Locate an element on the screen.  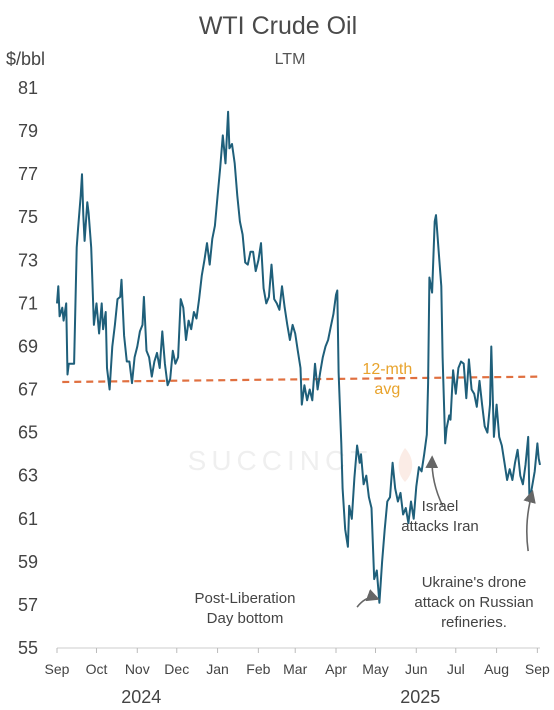
average-line is located at coordinates (301, 379).